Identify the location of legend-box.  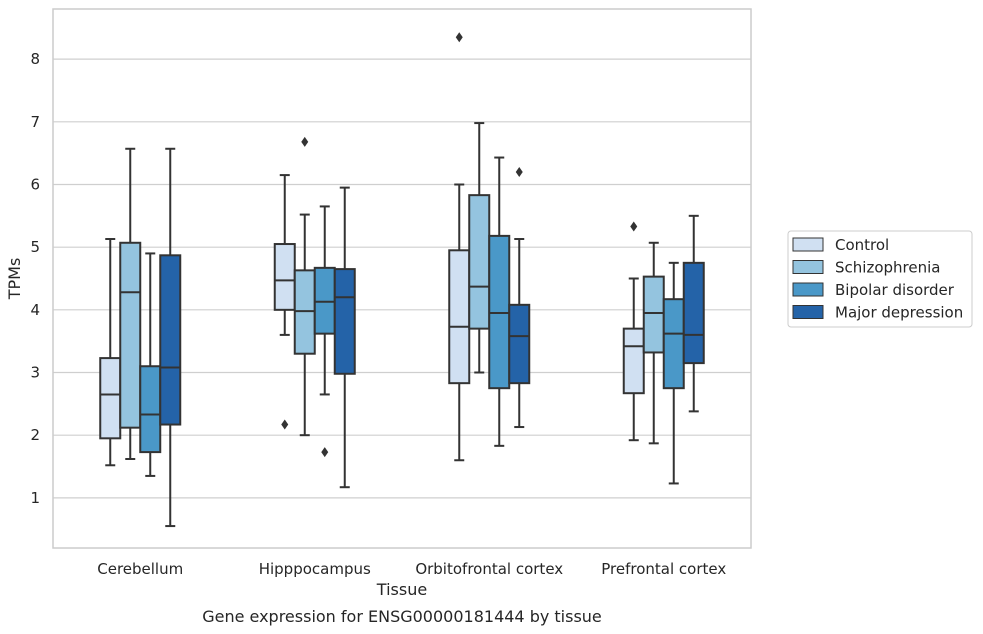
(880, 279).